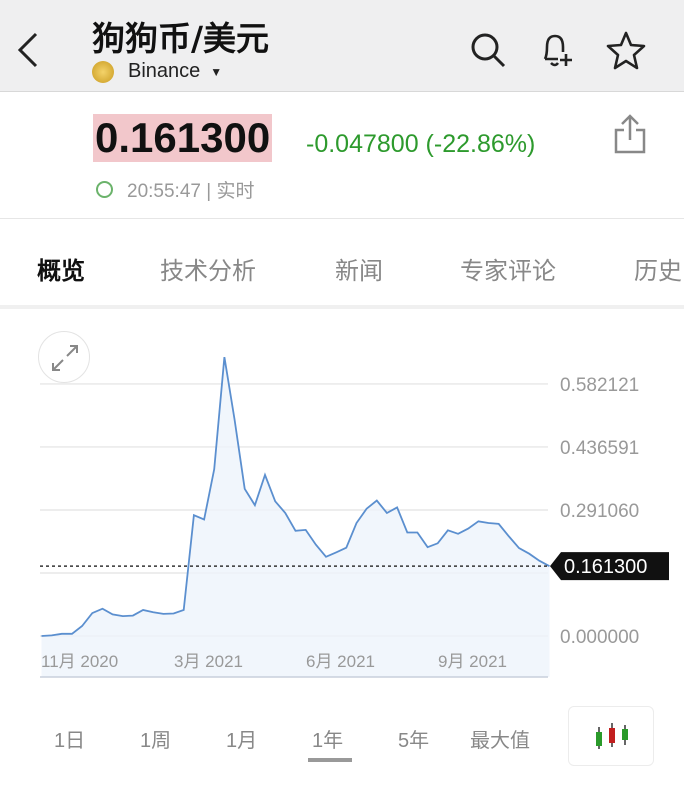 The width and height of the screenshot is (684, 794). I want to click on range-1d: 1日, so click(70, 741).